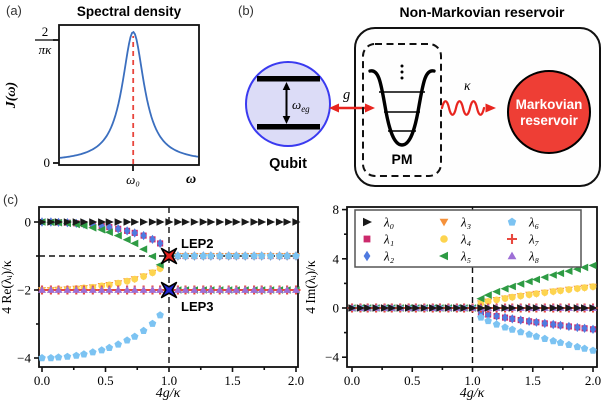  What do you see at coordinates (549, 104) in the screenshot?
I see `markovian-label-line1: Markovian` at bounding box center [549, 104].